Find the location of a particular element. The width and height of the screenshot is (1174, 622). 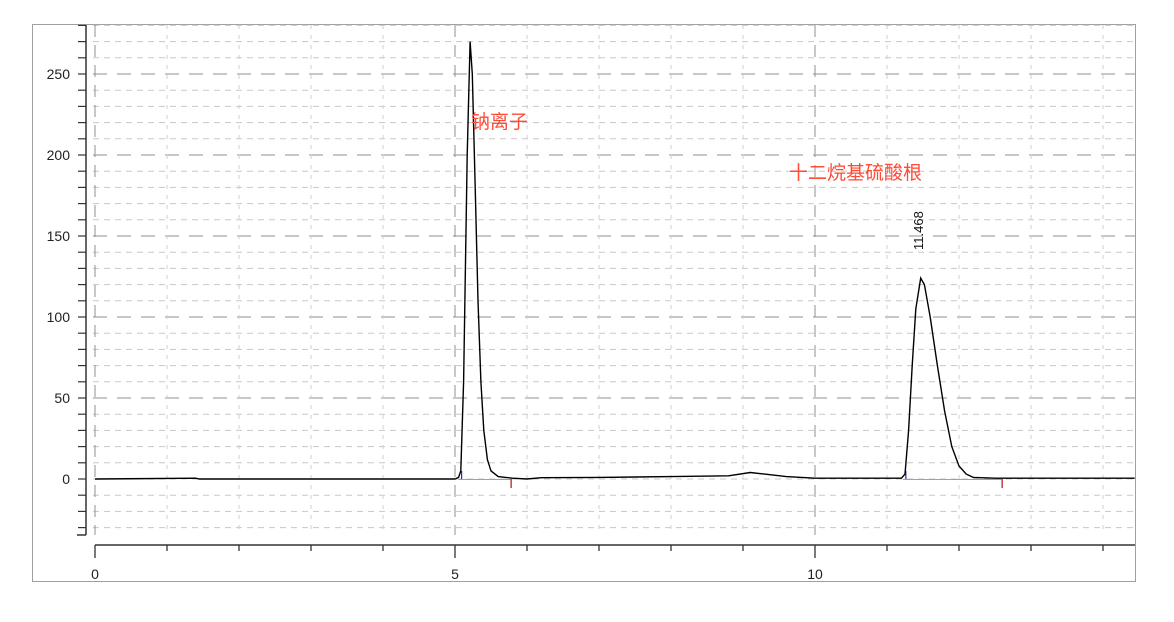

x-tick-label-0: 0 is located at coordinates (95, 574).